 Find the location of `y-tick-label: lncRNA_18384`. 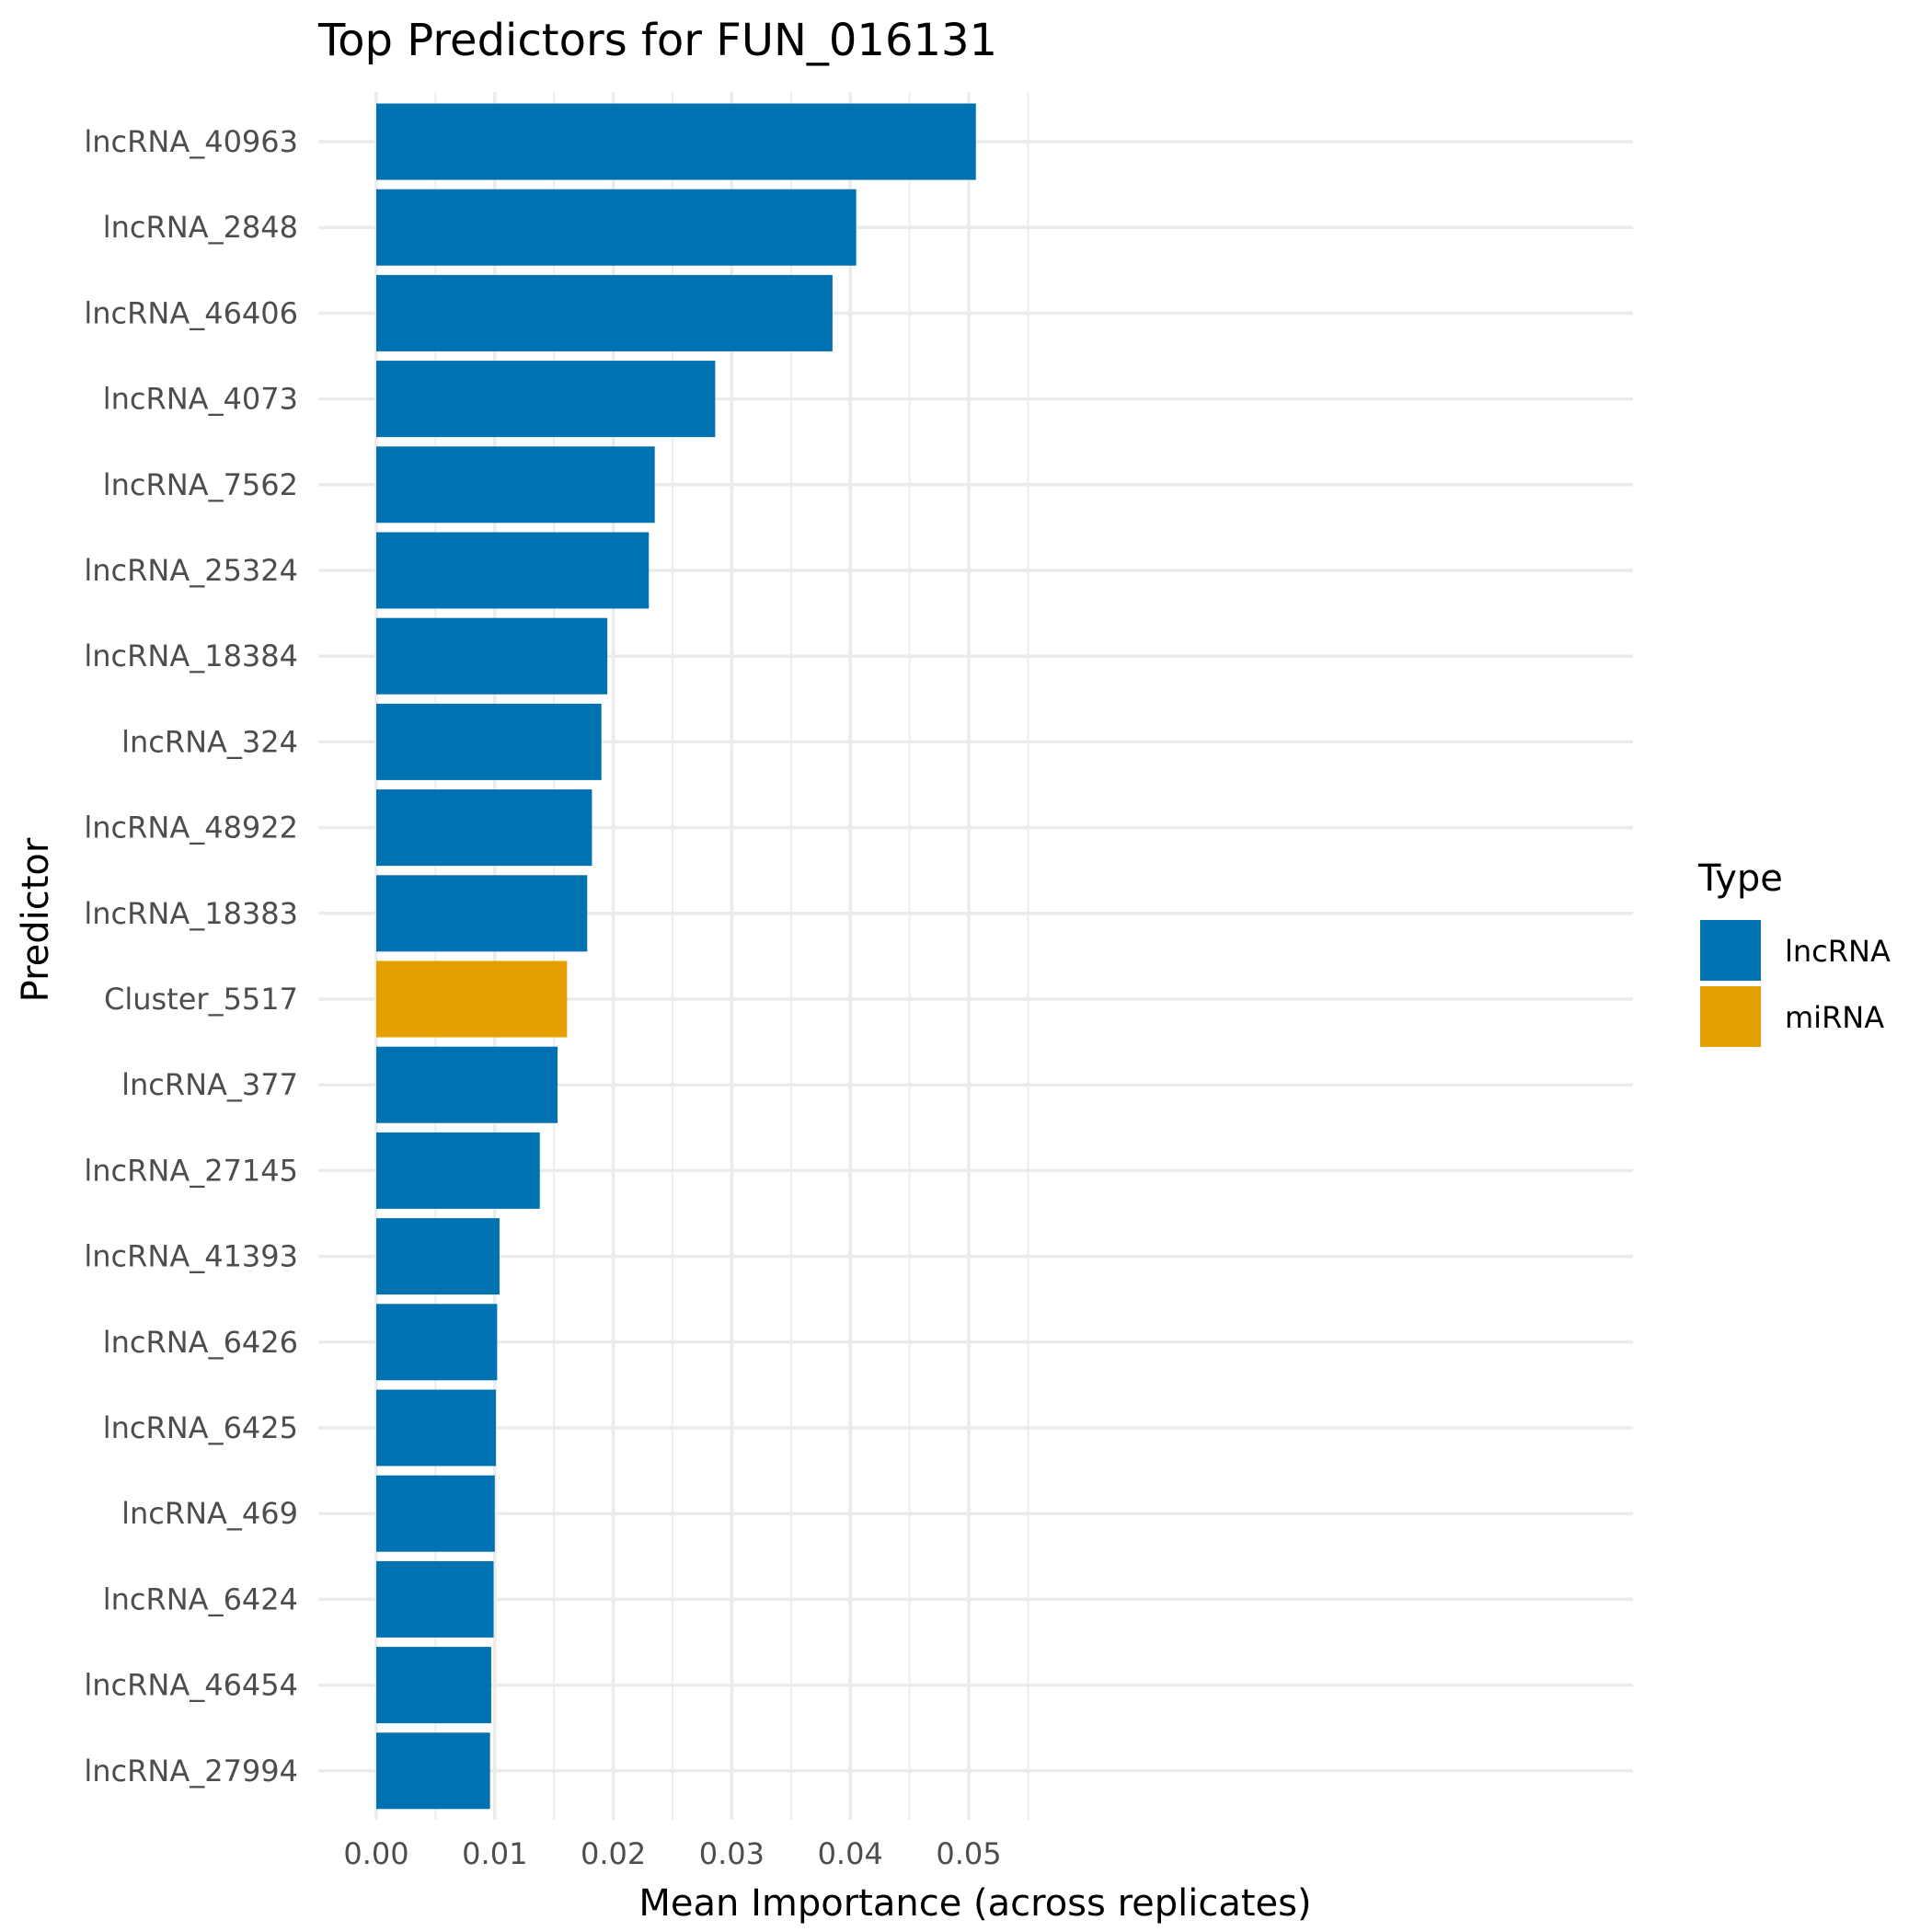

y-tick-label: lncRNA_18384 is located at coordinates (191, 655).